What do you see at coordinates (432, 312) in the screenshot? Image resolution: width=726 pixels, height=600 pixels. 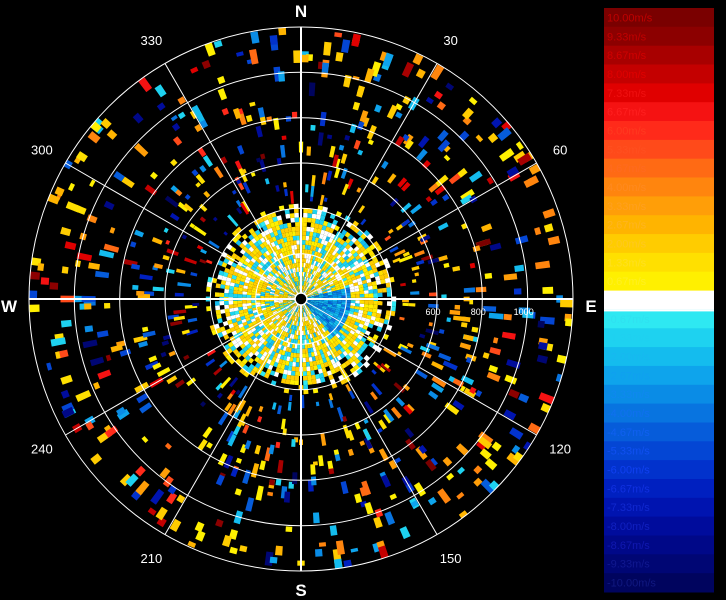 I see `range-label-600: 600` at bounding box center [432, 312].